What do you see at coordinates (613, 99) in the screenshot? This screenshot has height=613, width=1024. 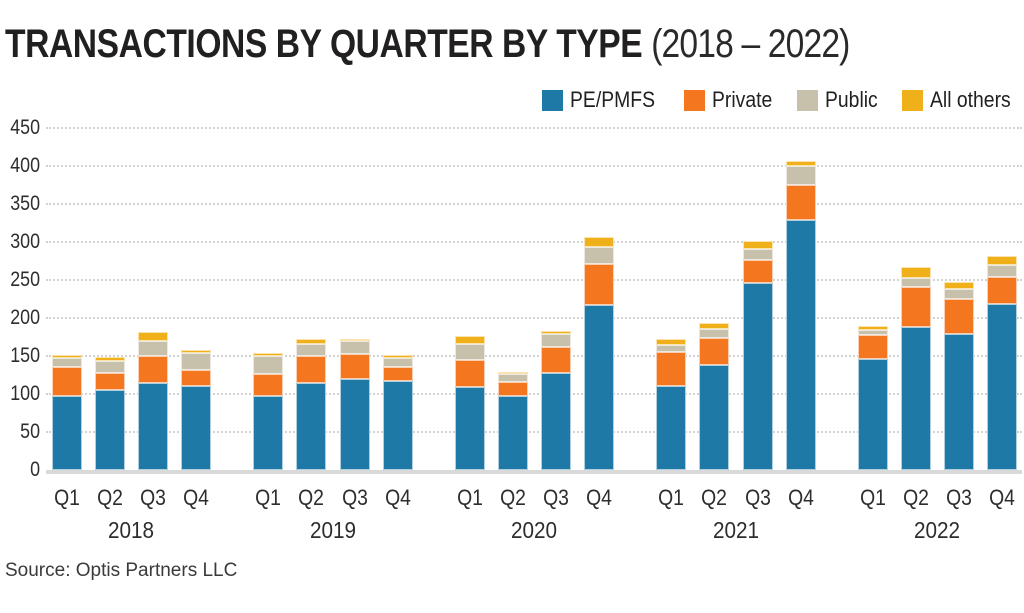 I see `legend-label: PE/PMFS` at bounding box center [613, 99].